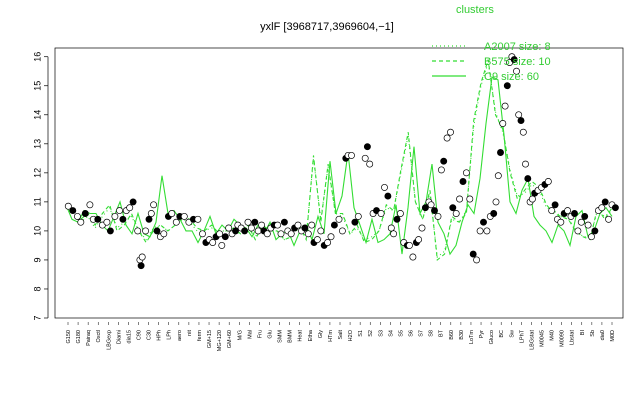 The width and height of the screenshot is (640, 400). I want to click on x-tick-label: S3, so click(381, 333).